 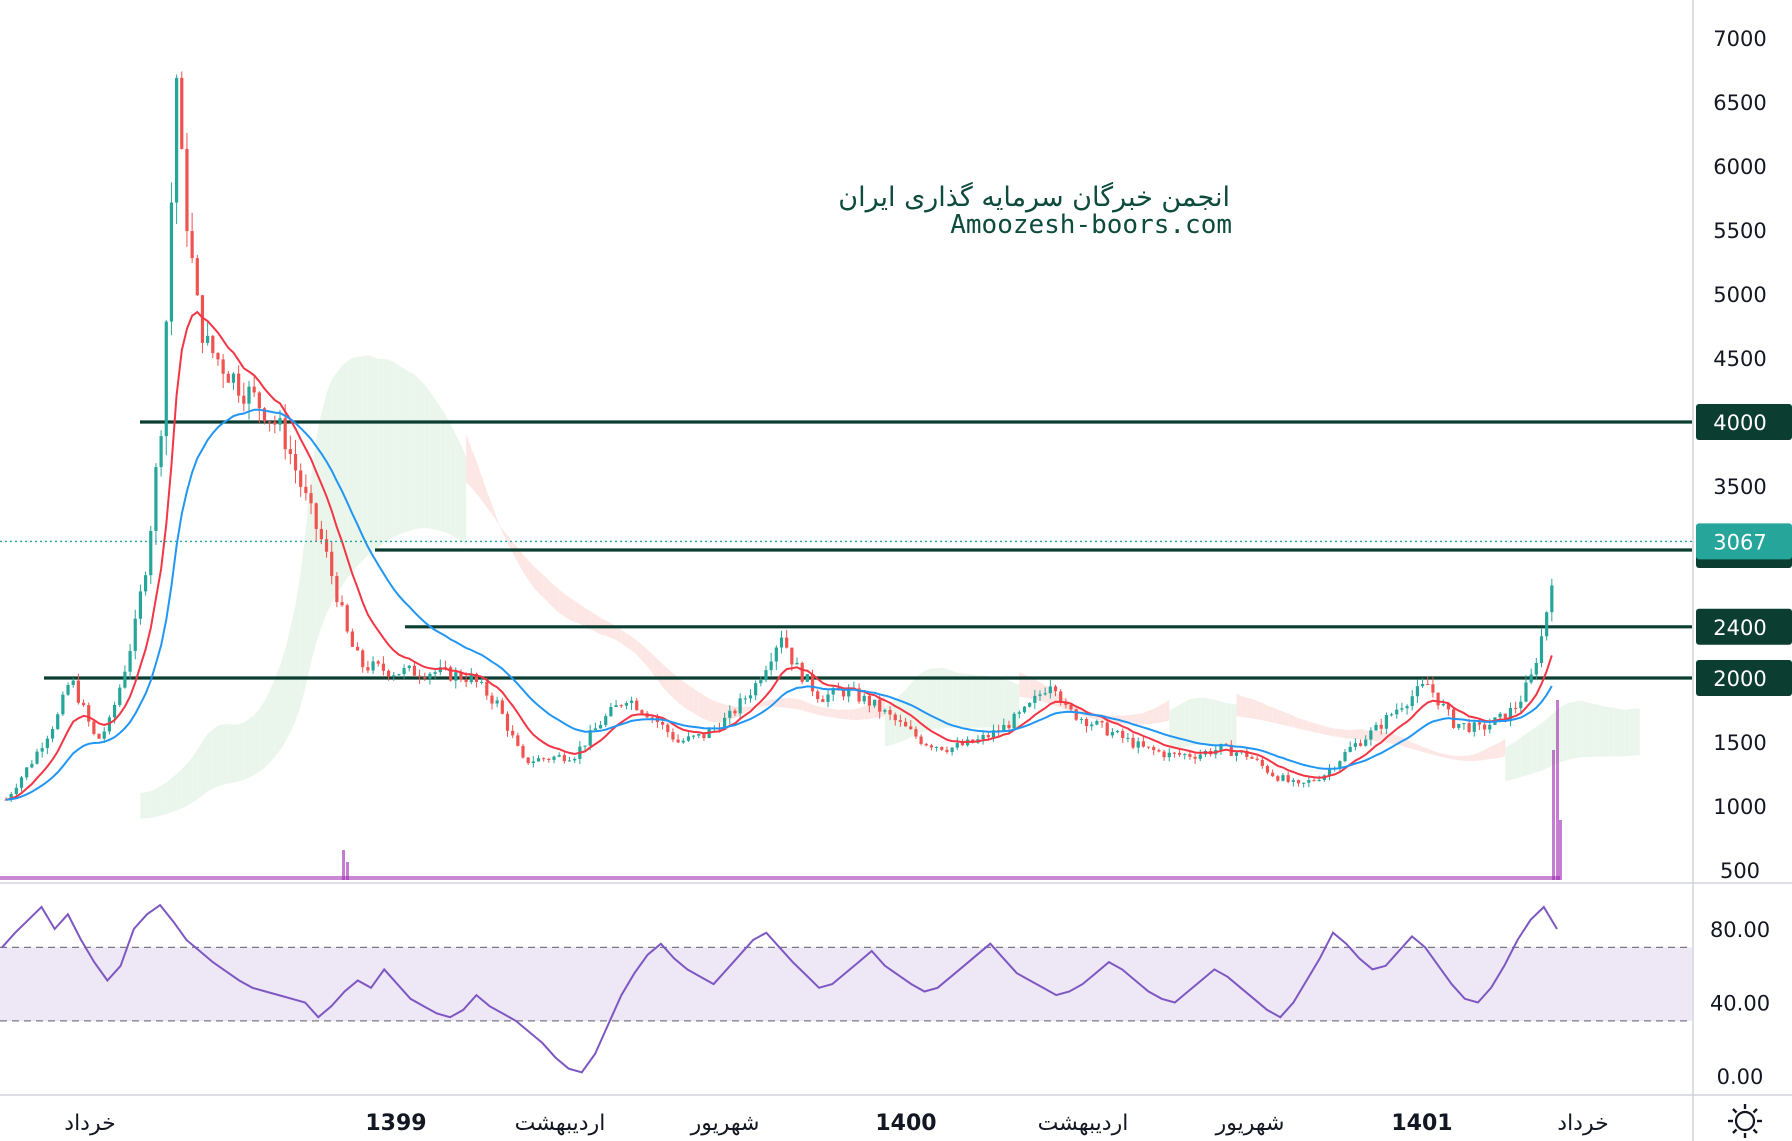 What do you see at coordinates (1739, 455) in the screenshot?
I see `price-axis: 7000 6500 6000 5500 5000 4500 3500 1500 1000 500` at bounding box center [1739, 455].